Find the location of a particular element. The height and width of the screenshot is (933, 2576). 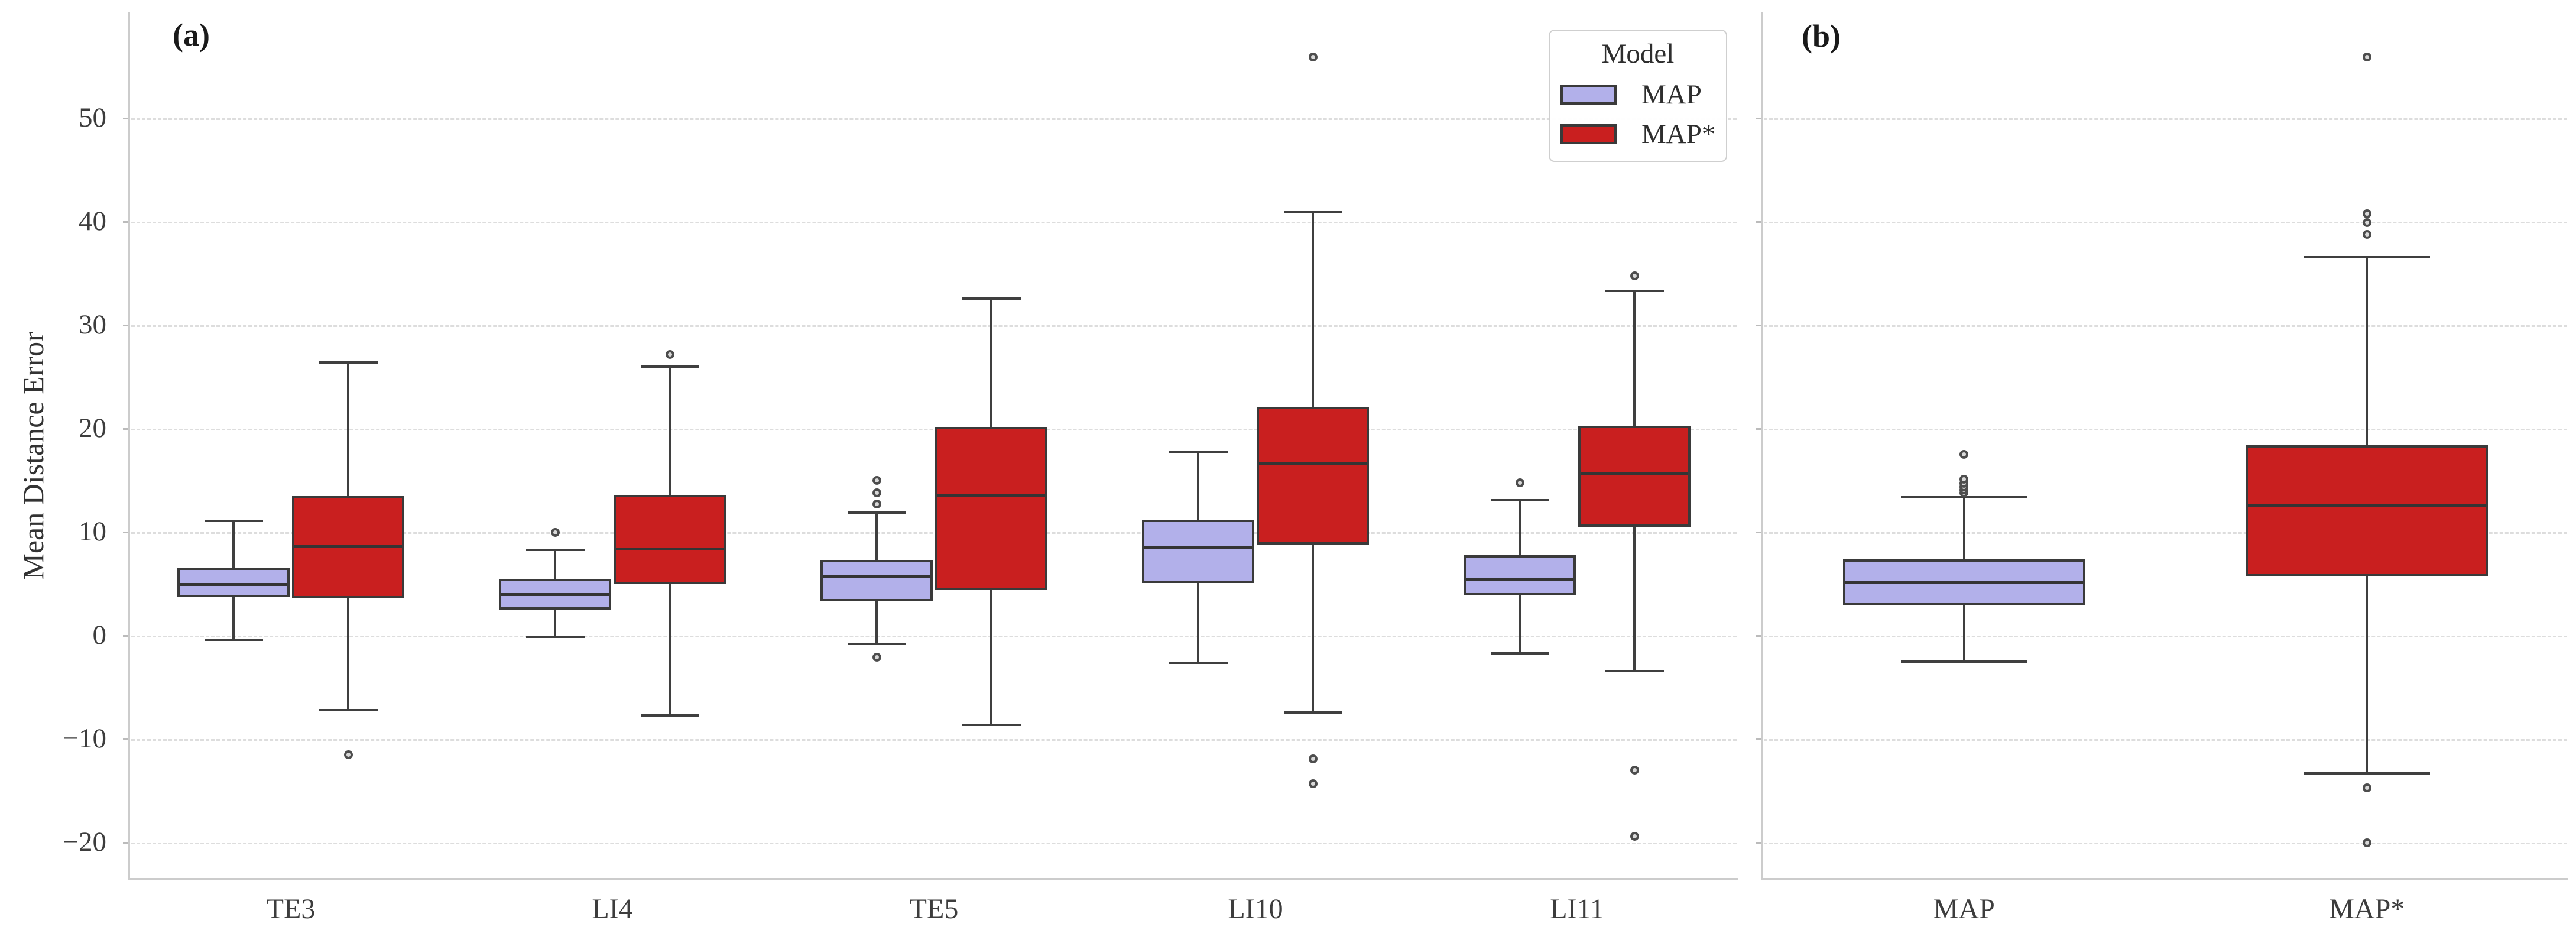

gridline-y40 is located at coordinates (2165, 222).